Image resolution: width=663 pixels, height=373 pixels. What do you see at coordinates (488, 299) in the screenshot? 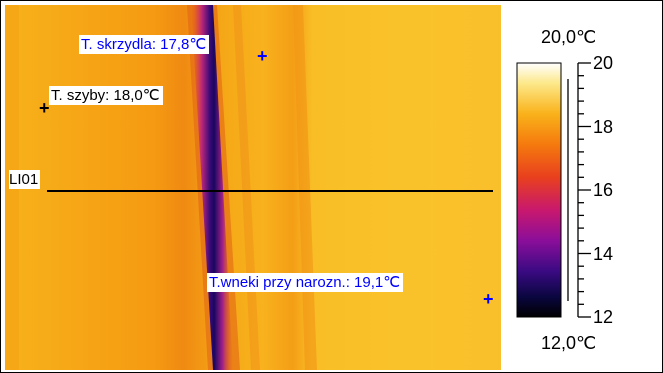
I see `marker-cross-wneki: +` at bounding box center [488, 299].